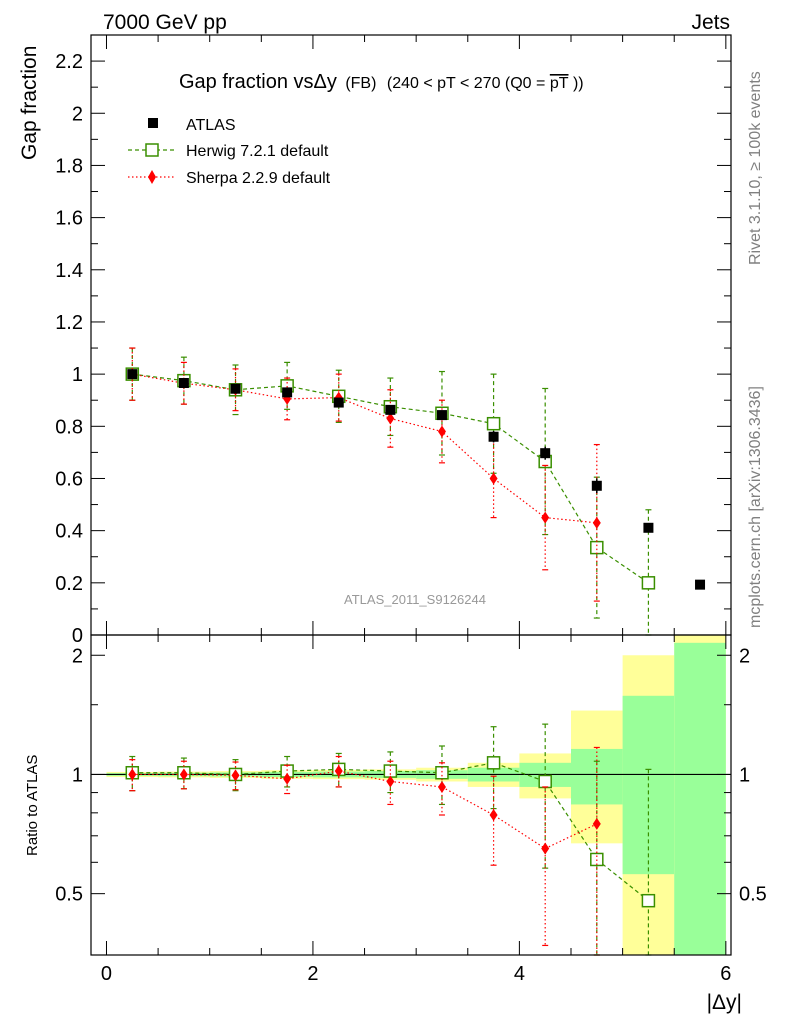 This screenshot has height=1024, width=786. I want to click on main-ytick-label: 0.2, so click(69, 584).